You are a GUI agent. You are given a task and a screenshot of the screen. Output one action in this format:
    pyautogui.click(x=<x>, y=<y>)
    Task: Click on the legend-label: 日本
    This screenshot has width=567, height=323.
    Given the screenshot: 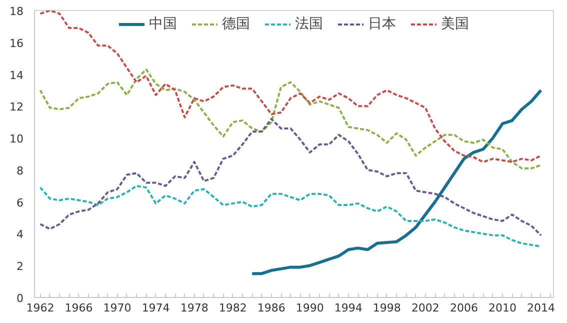 What is the action you would take?
    pyautogui.click(x=382, y=24)
    